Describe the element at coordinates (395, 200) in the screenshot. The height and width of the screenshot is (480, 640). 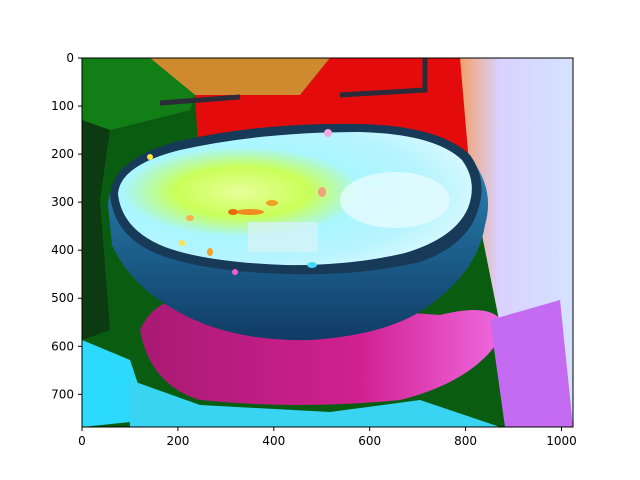
I see `bowl-highlight` at that location.